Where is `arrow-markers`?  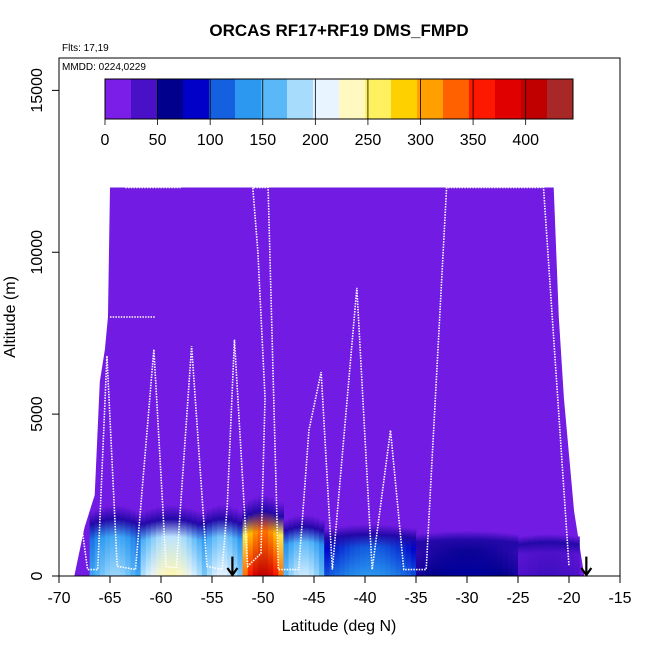
arrow-markers is located at coordinates (409, 566).